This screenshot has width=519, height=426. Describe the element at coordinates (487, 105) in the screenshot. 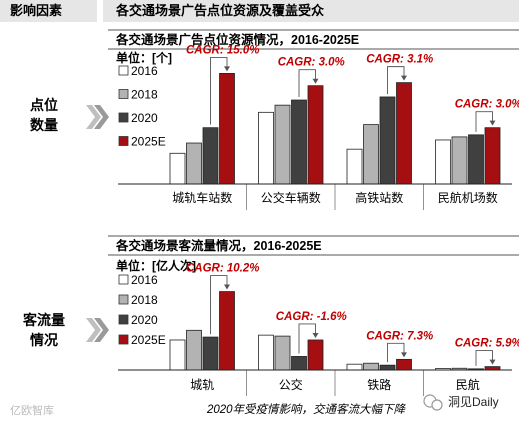

I see `cagr-label-民航机场数: CAGR: 3.0%` at that location.